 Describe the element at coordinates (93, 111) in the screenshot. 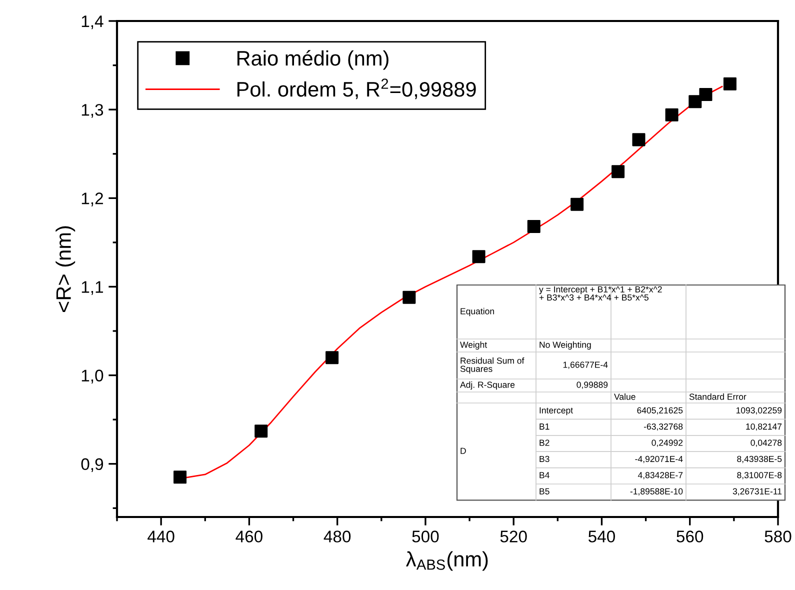

I see `y-tick-label: 1,3` at that location.